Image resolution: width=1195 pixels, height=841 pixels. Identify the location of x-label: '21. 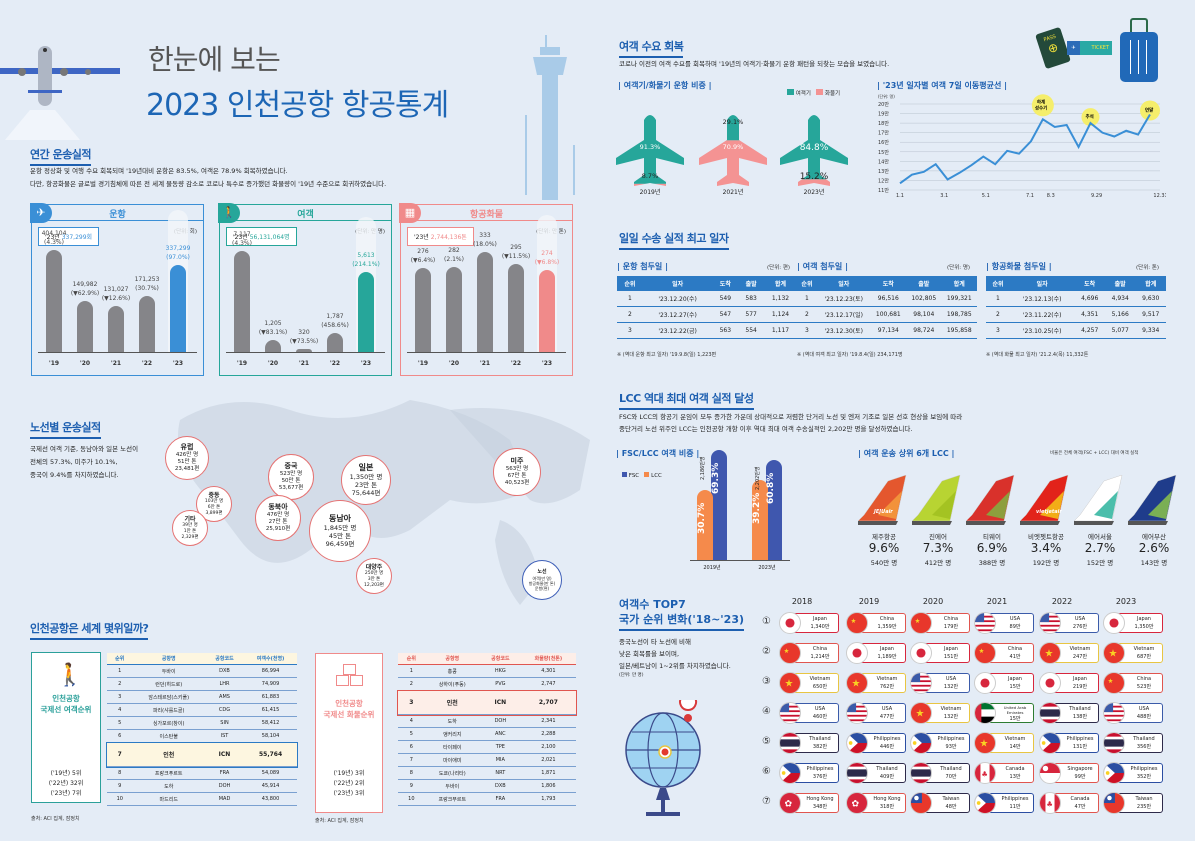
(116, 363).